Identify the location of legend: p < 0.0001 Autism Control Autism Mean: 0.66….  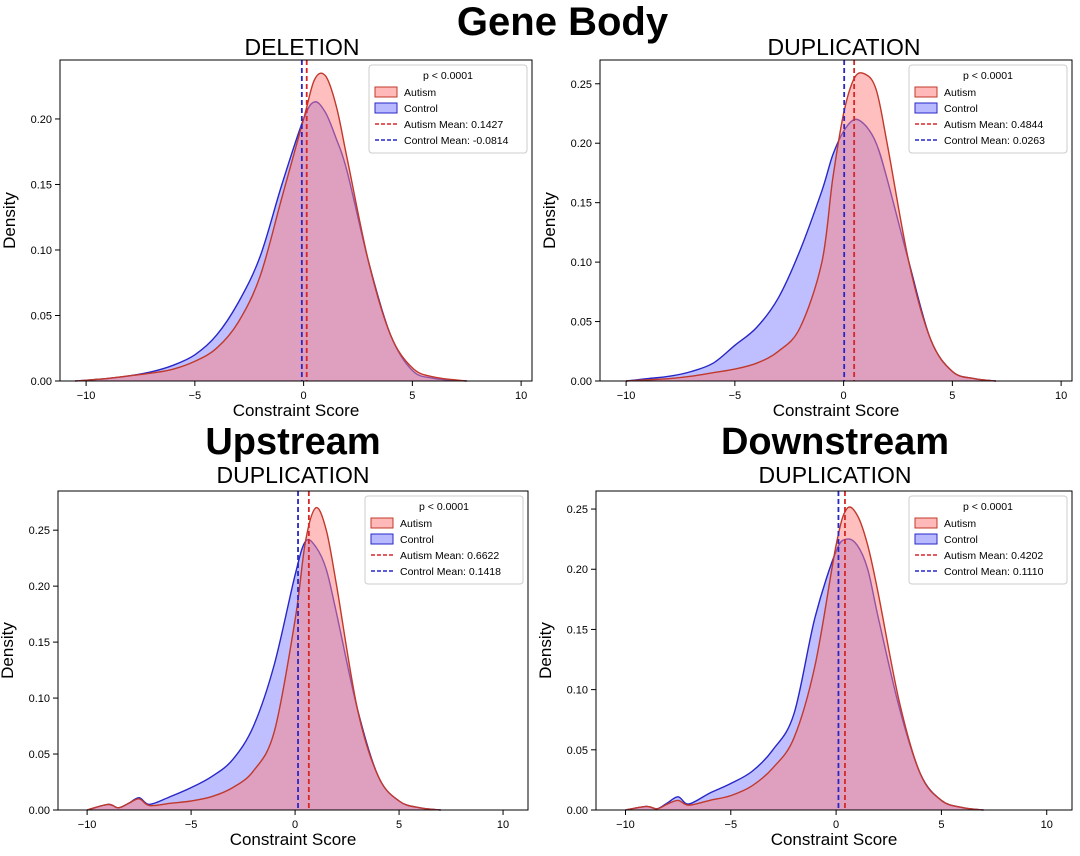
(444, 540).